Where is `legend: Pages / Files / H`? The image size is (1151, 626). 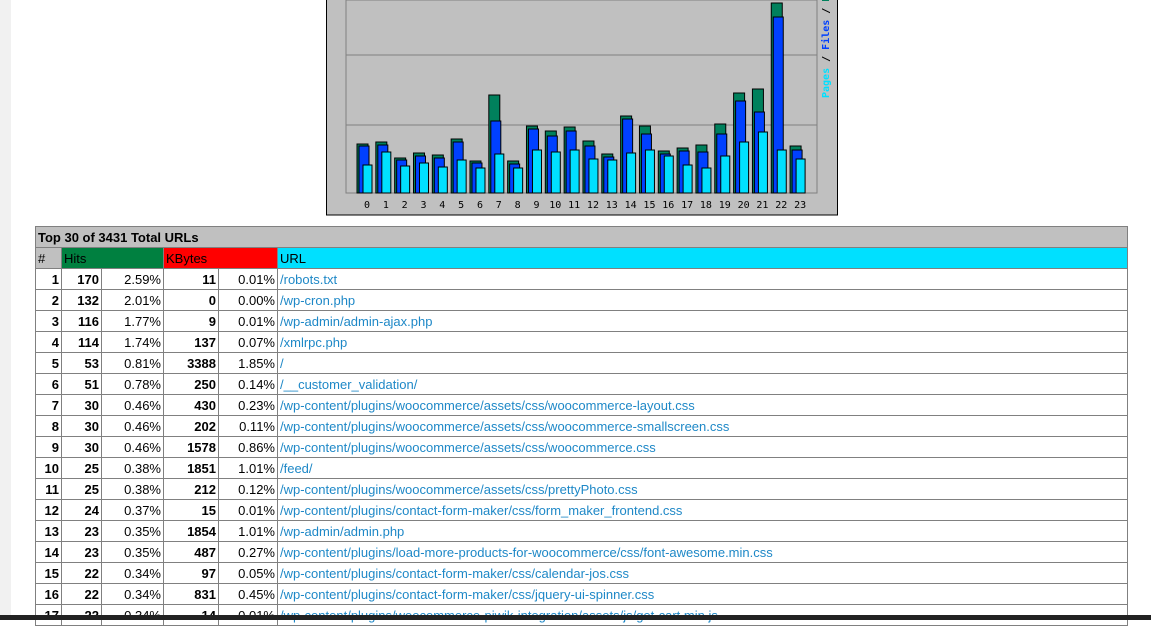
legend: Pages / Files / H is located at coordinates (826, 49).